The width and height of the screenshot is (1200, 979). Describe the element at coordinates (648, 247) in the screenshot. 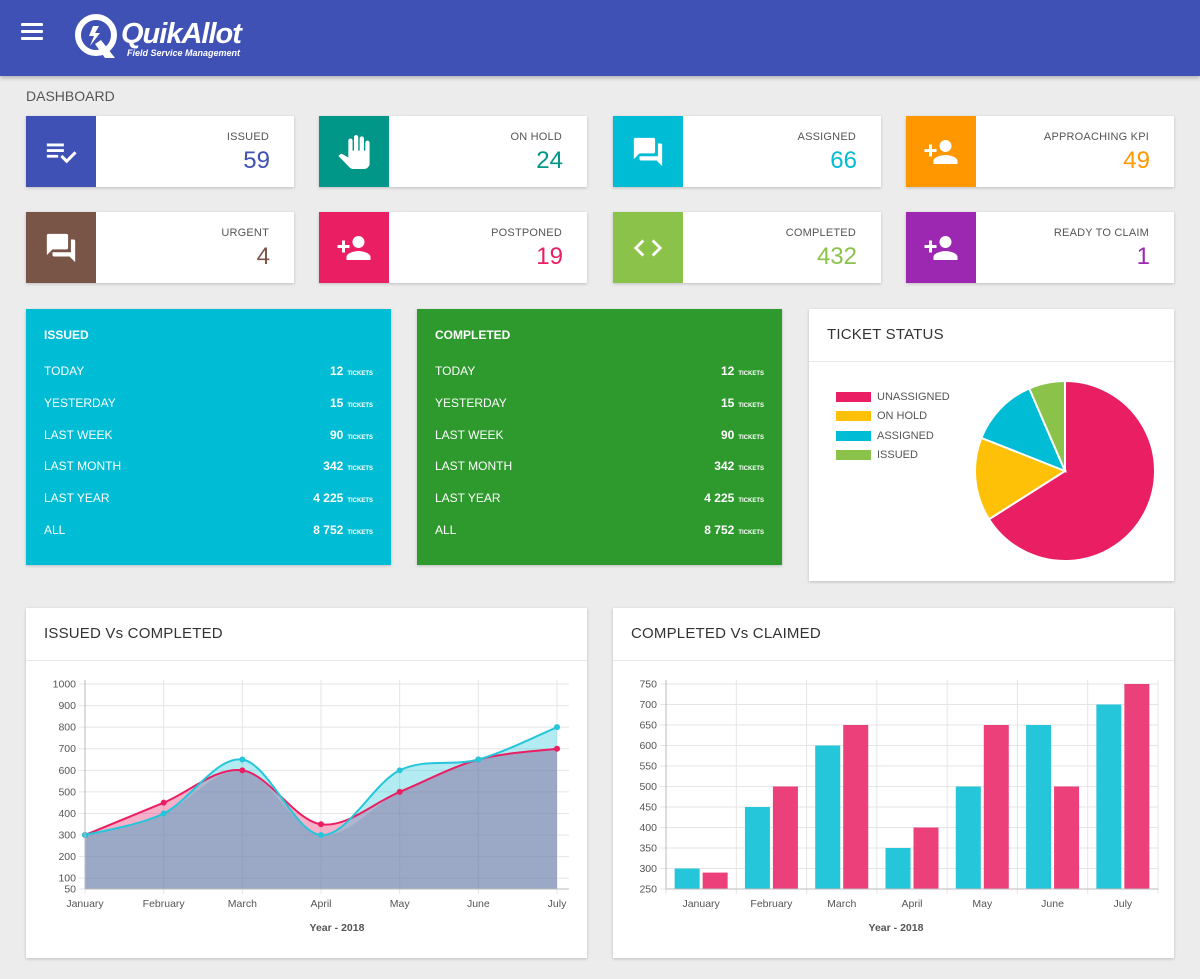

I see `code-icon` at that location.